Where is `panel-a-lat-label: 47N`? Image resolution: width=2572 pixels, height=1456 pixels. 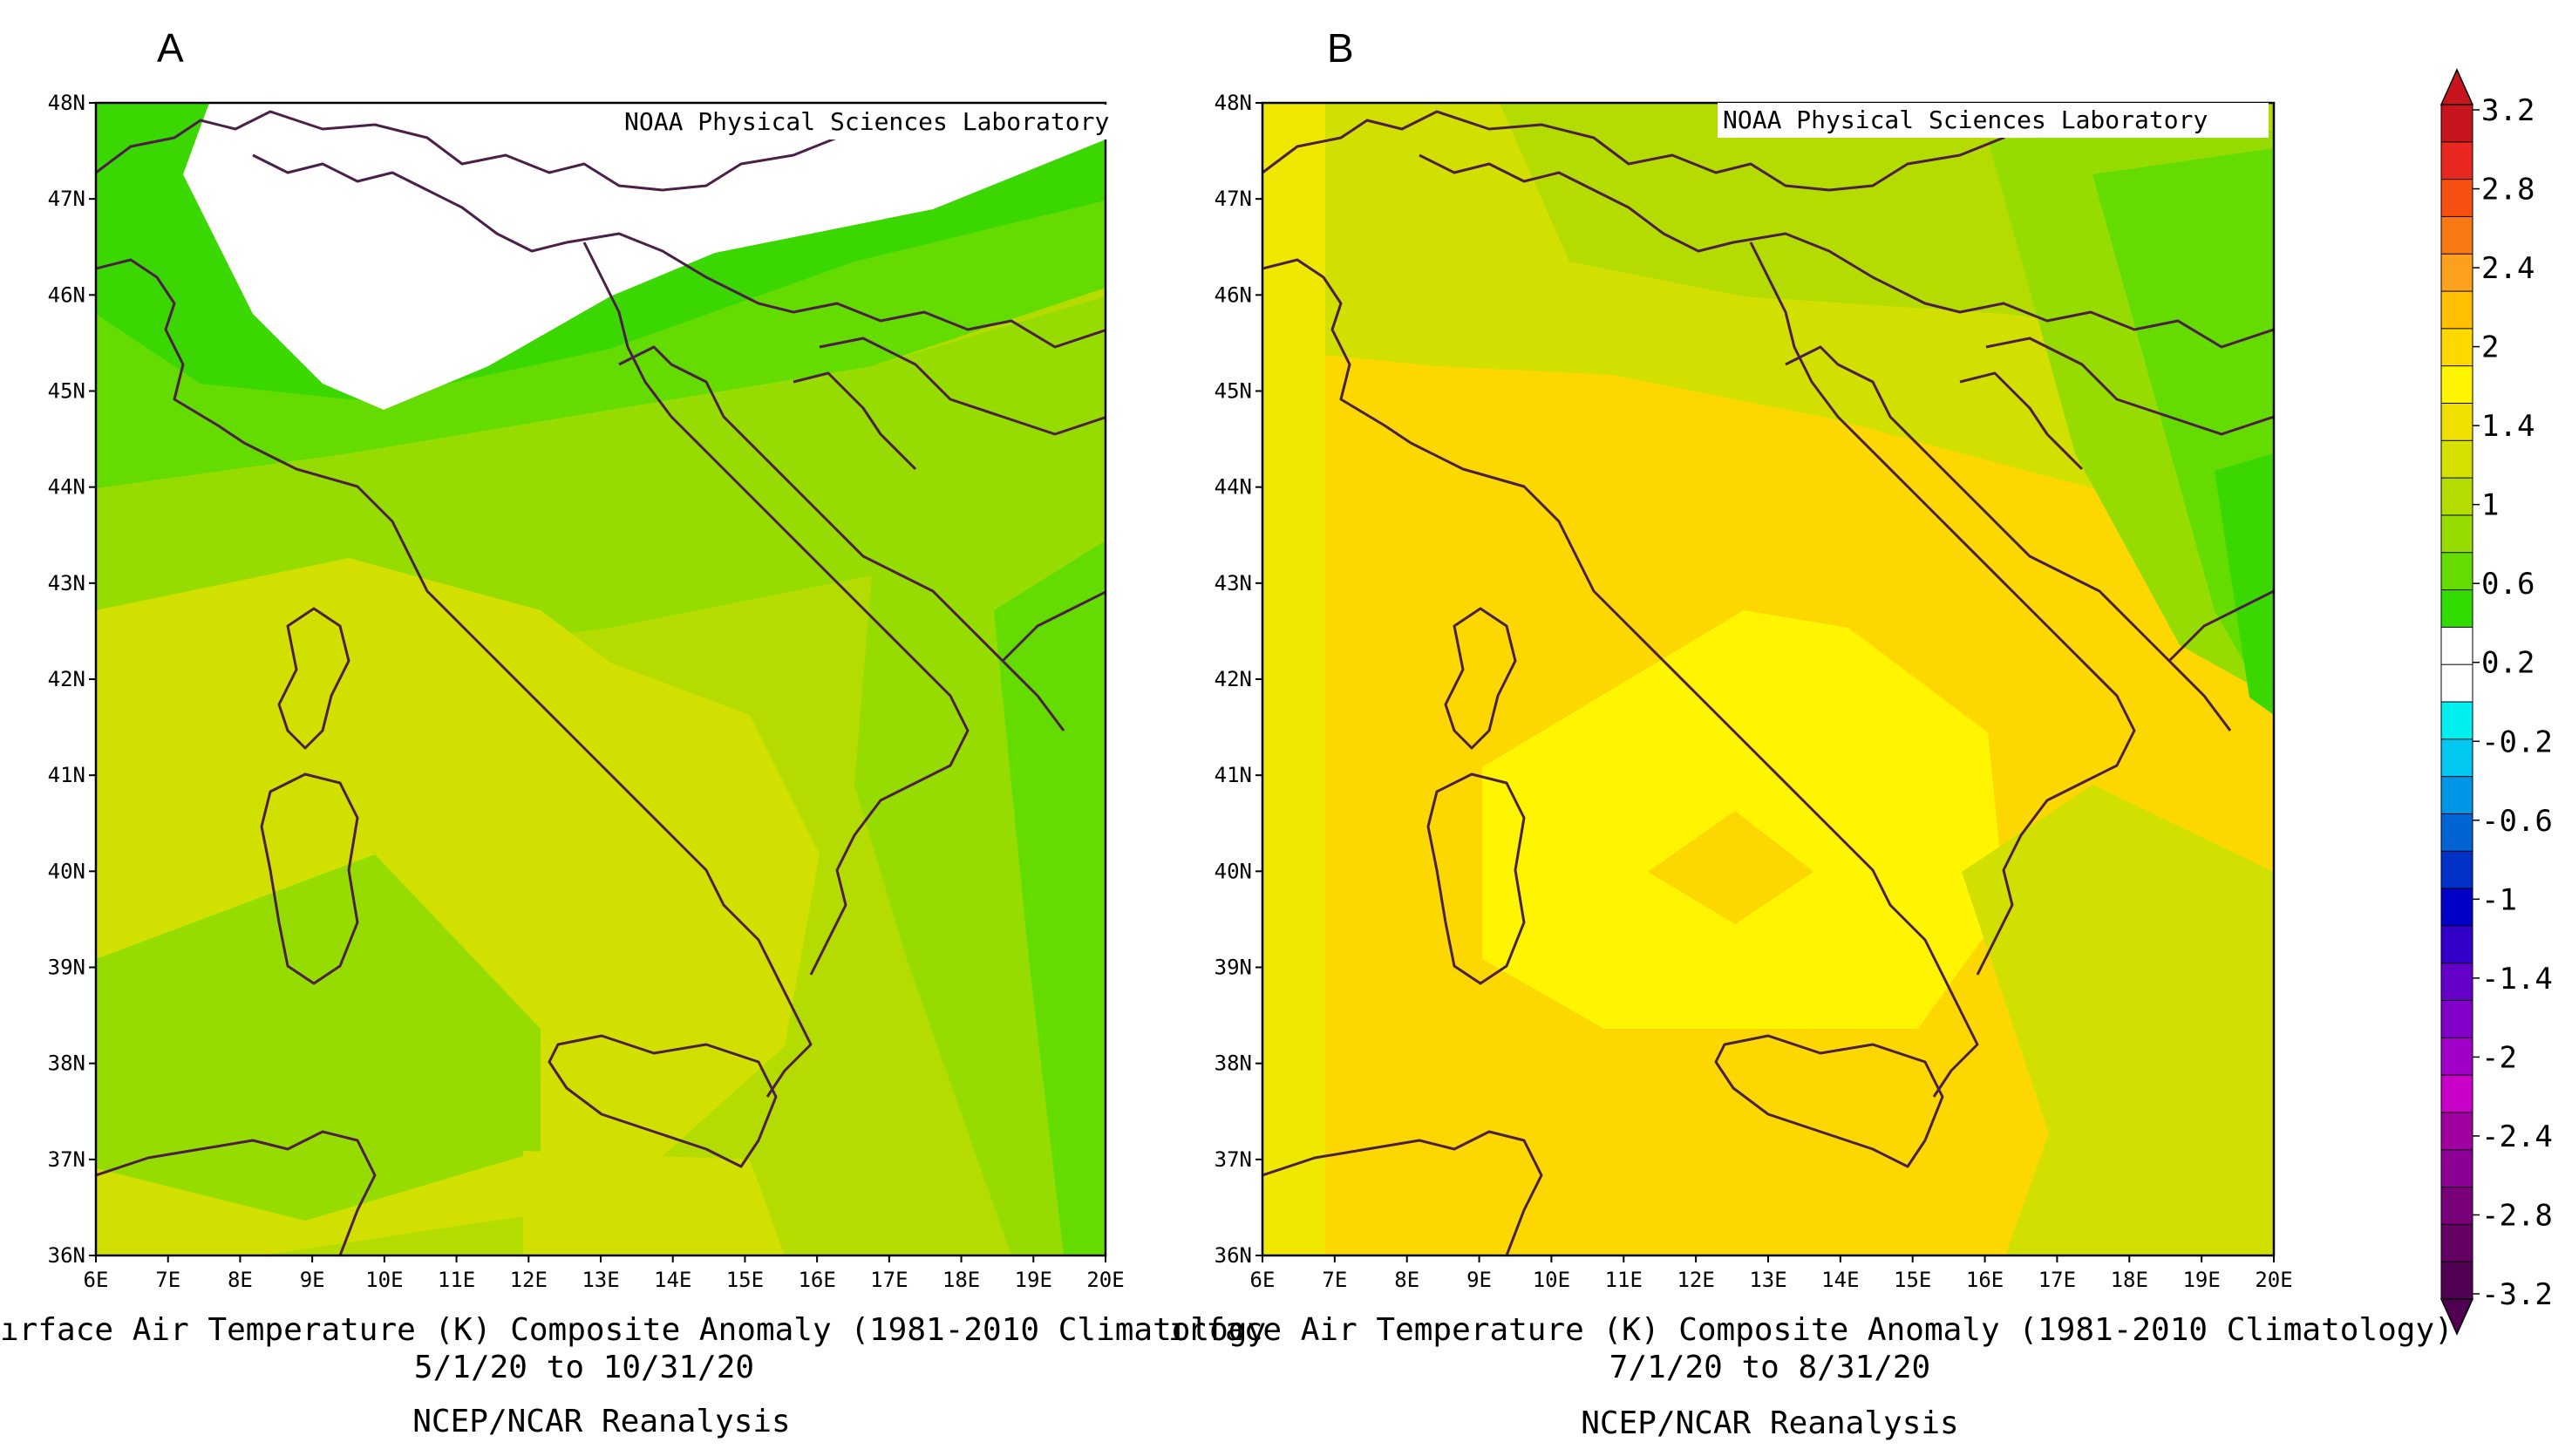
panel-a-lat-label: 47N is located at coordinates (66, 199).